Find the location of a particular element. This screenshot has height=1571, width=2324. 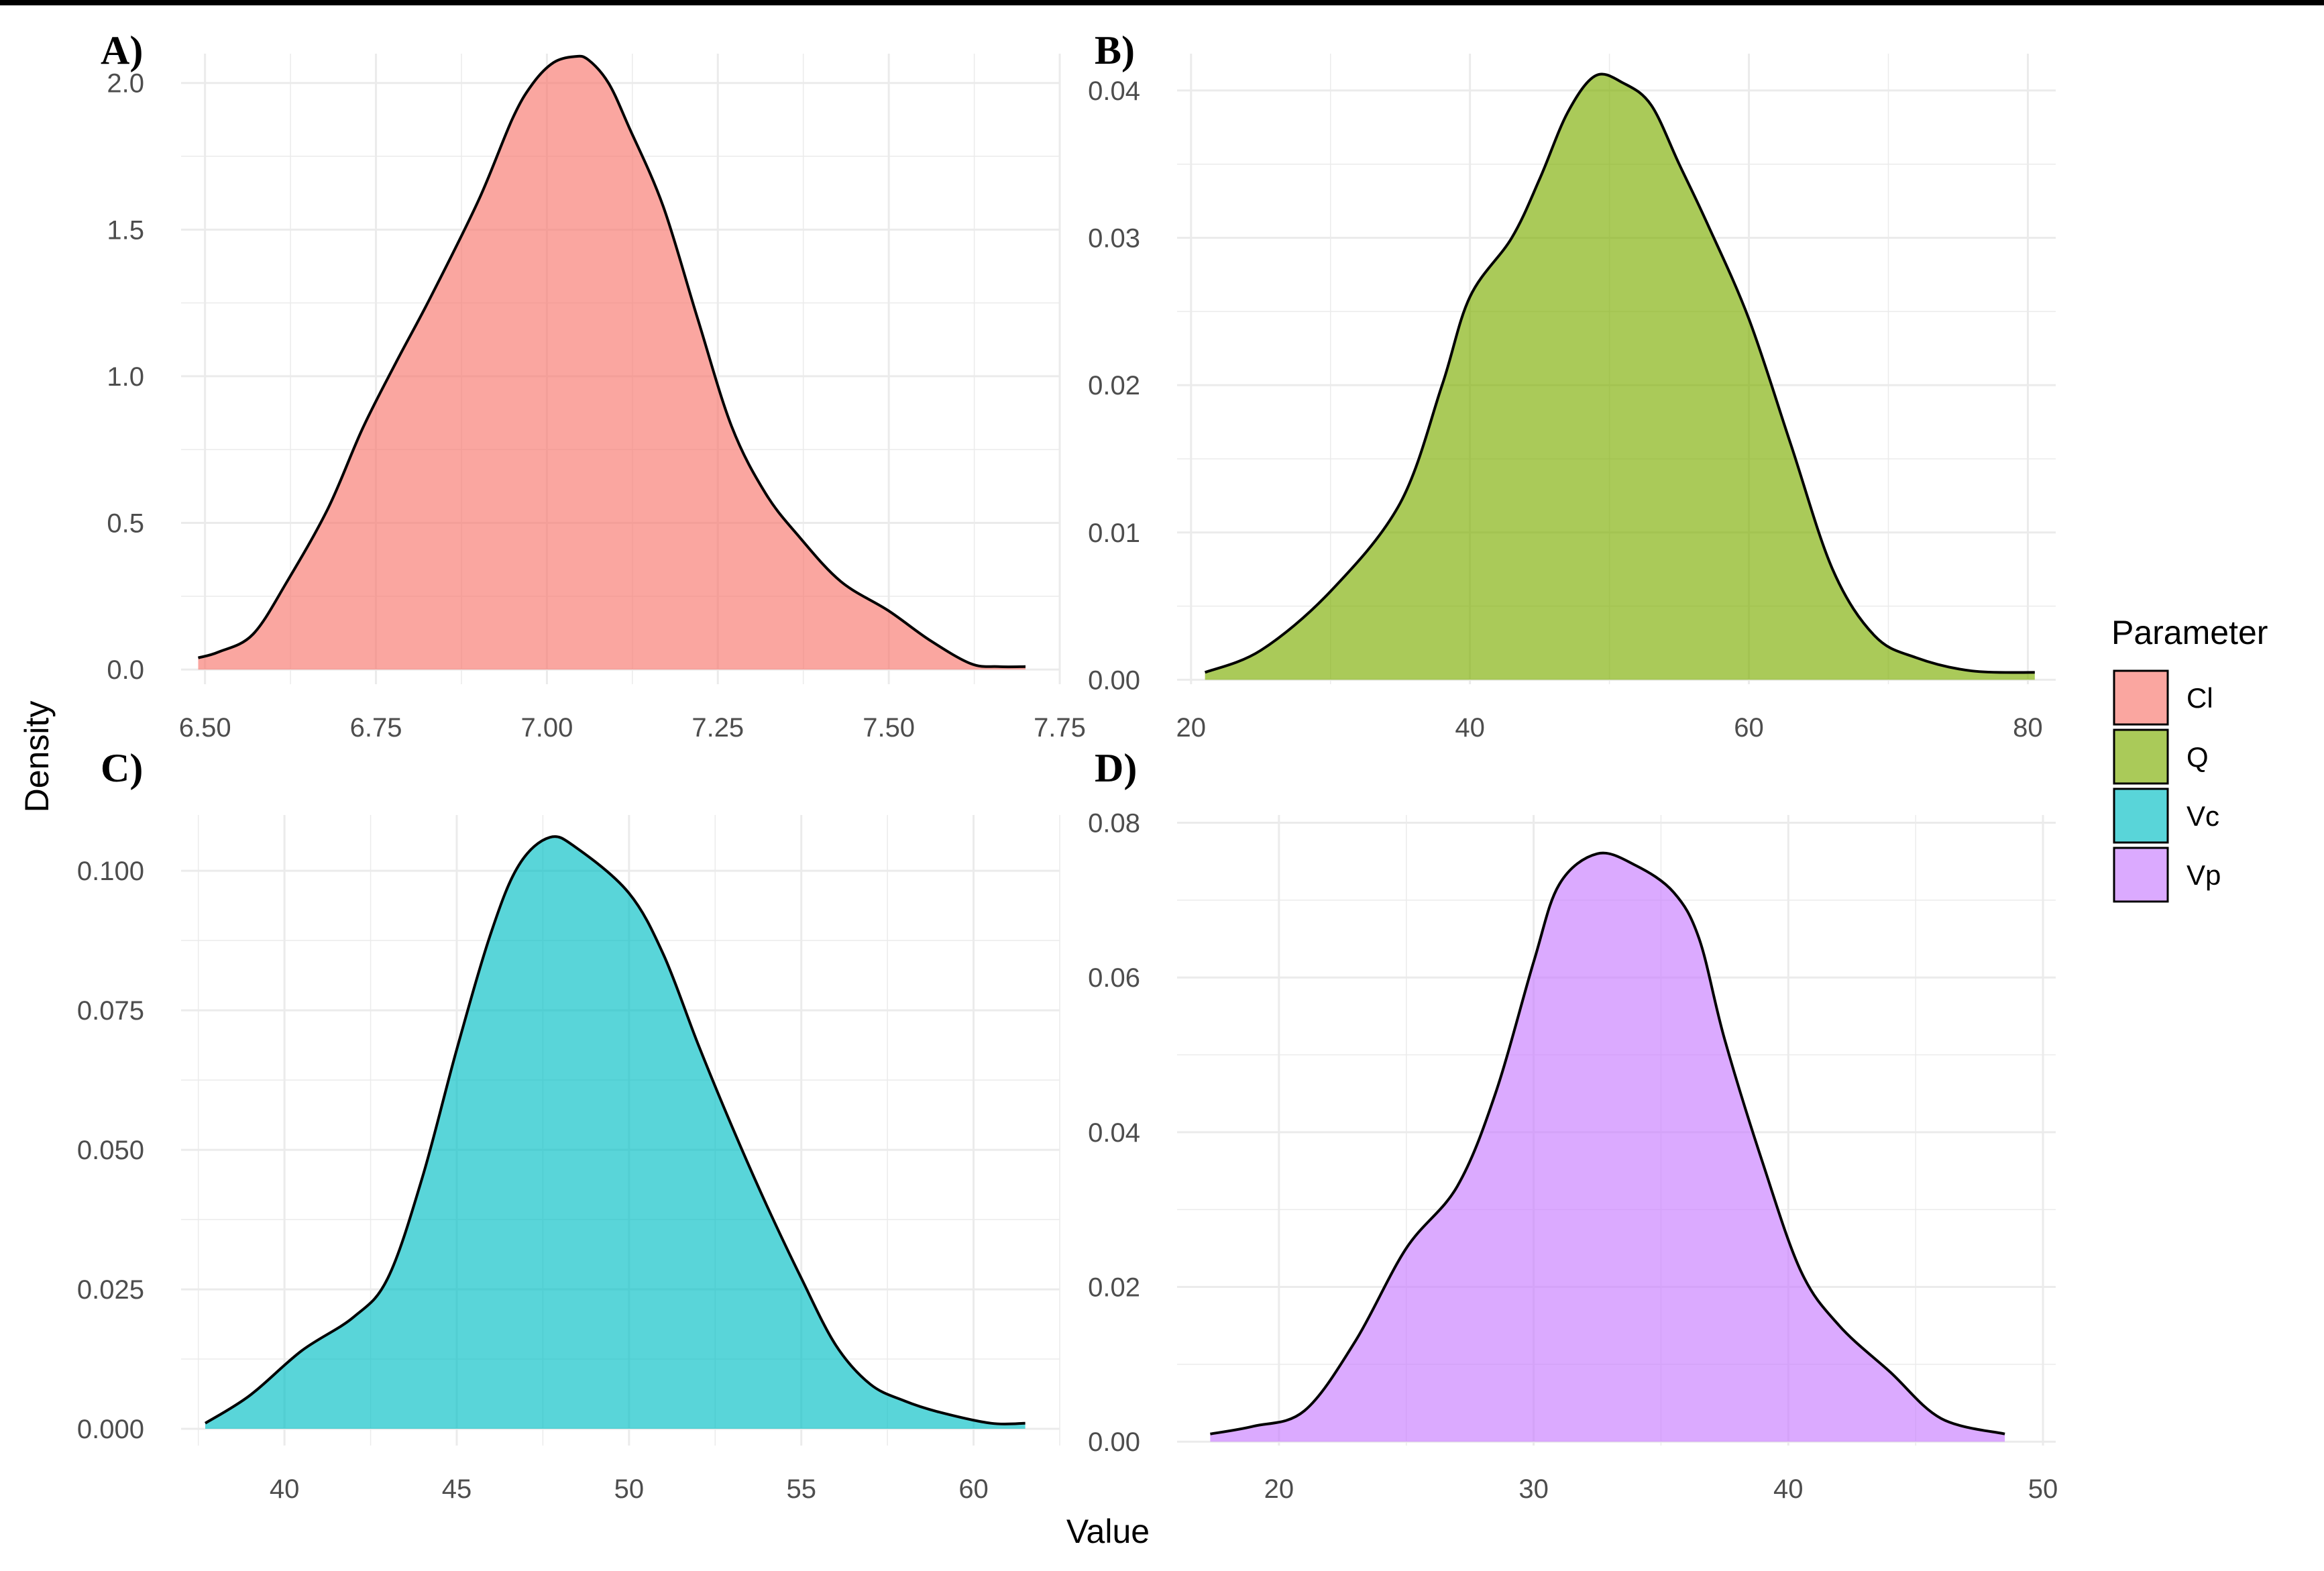

legend-title: Parameter is located at coordinates (2189, 632).